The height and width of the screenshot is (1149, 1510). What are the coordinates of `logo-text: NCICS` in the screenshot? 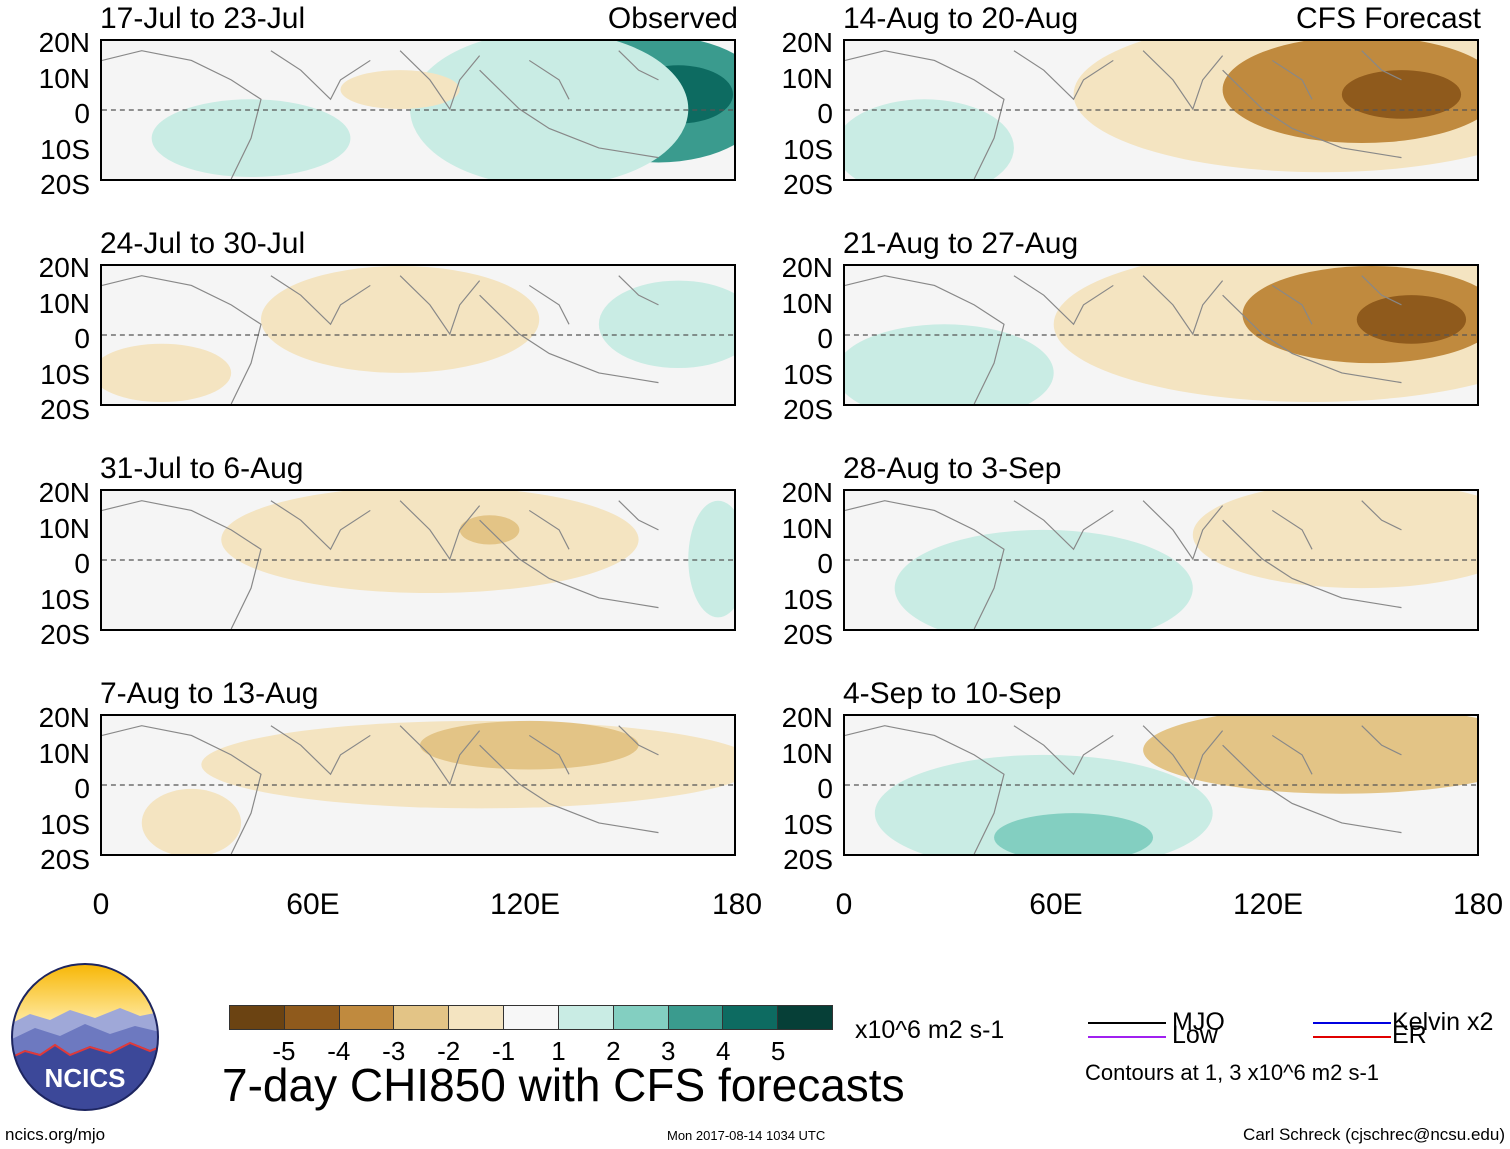 It's located at (85, 1078).